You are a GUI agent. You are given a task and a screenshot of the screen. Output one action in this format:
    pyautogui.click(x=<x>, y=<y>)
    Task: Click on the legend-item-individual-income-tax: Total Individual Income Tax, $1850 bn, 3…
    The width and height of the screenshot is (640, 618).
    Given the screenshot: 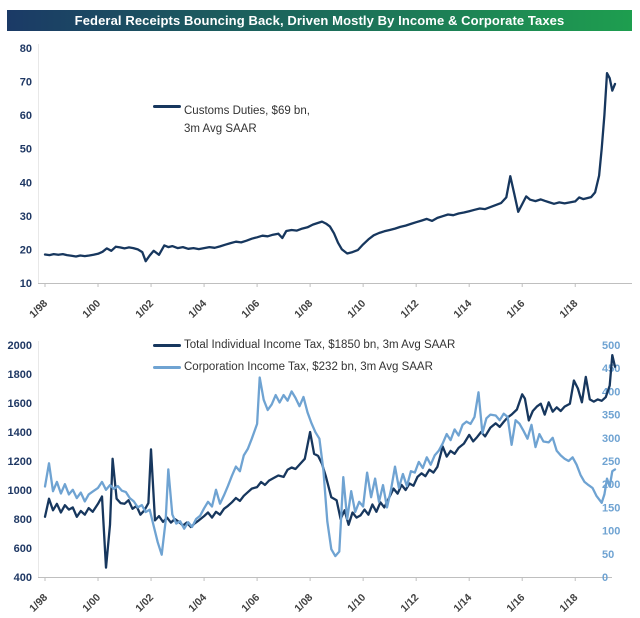 What is the action you would take?
    pyautogui.click(x=304, y=346)
    